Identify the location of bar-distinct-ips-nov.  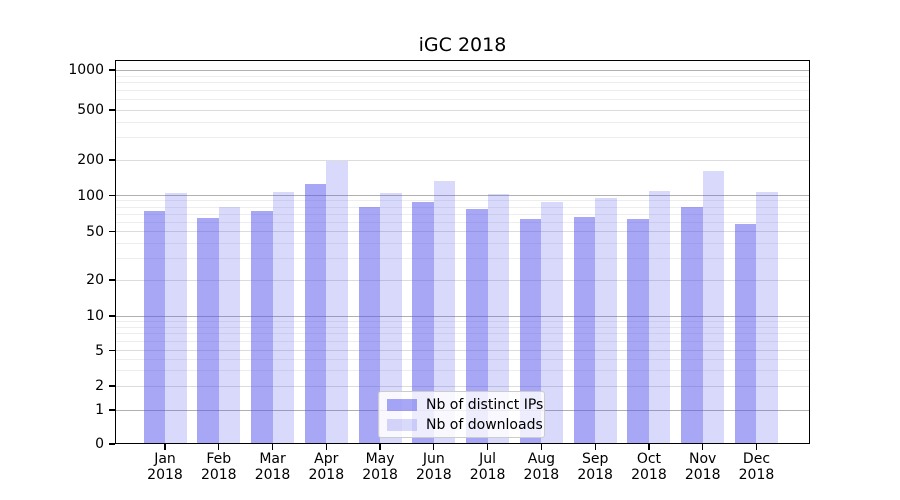
(692, 325).